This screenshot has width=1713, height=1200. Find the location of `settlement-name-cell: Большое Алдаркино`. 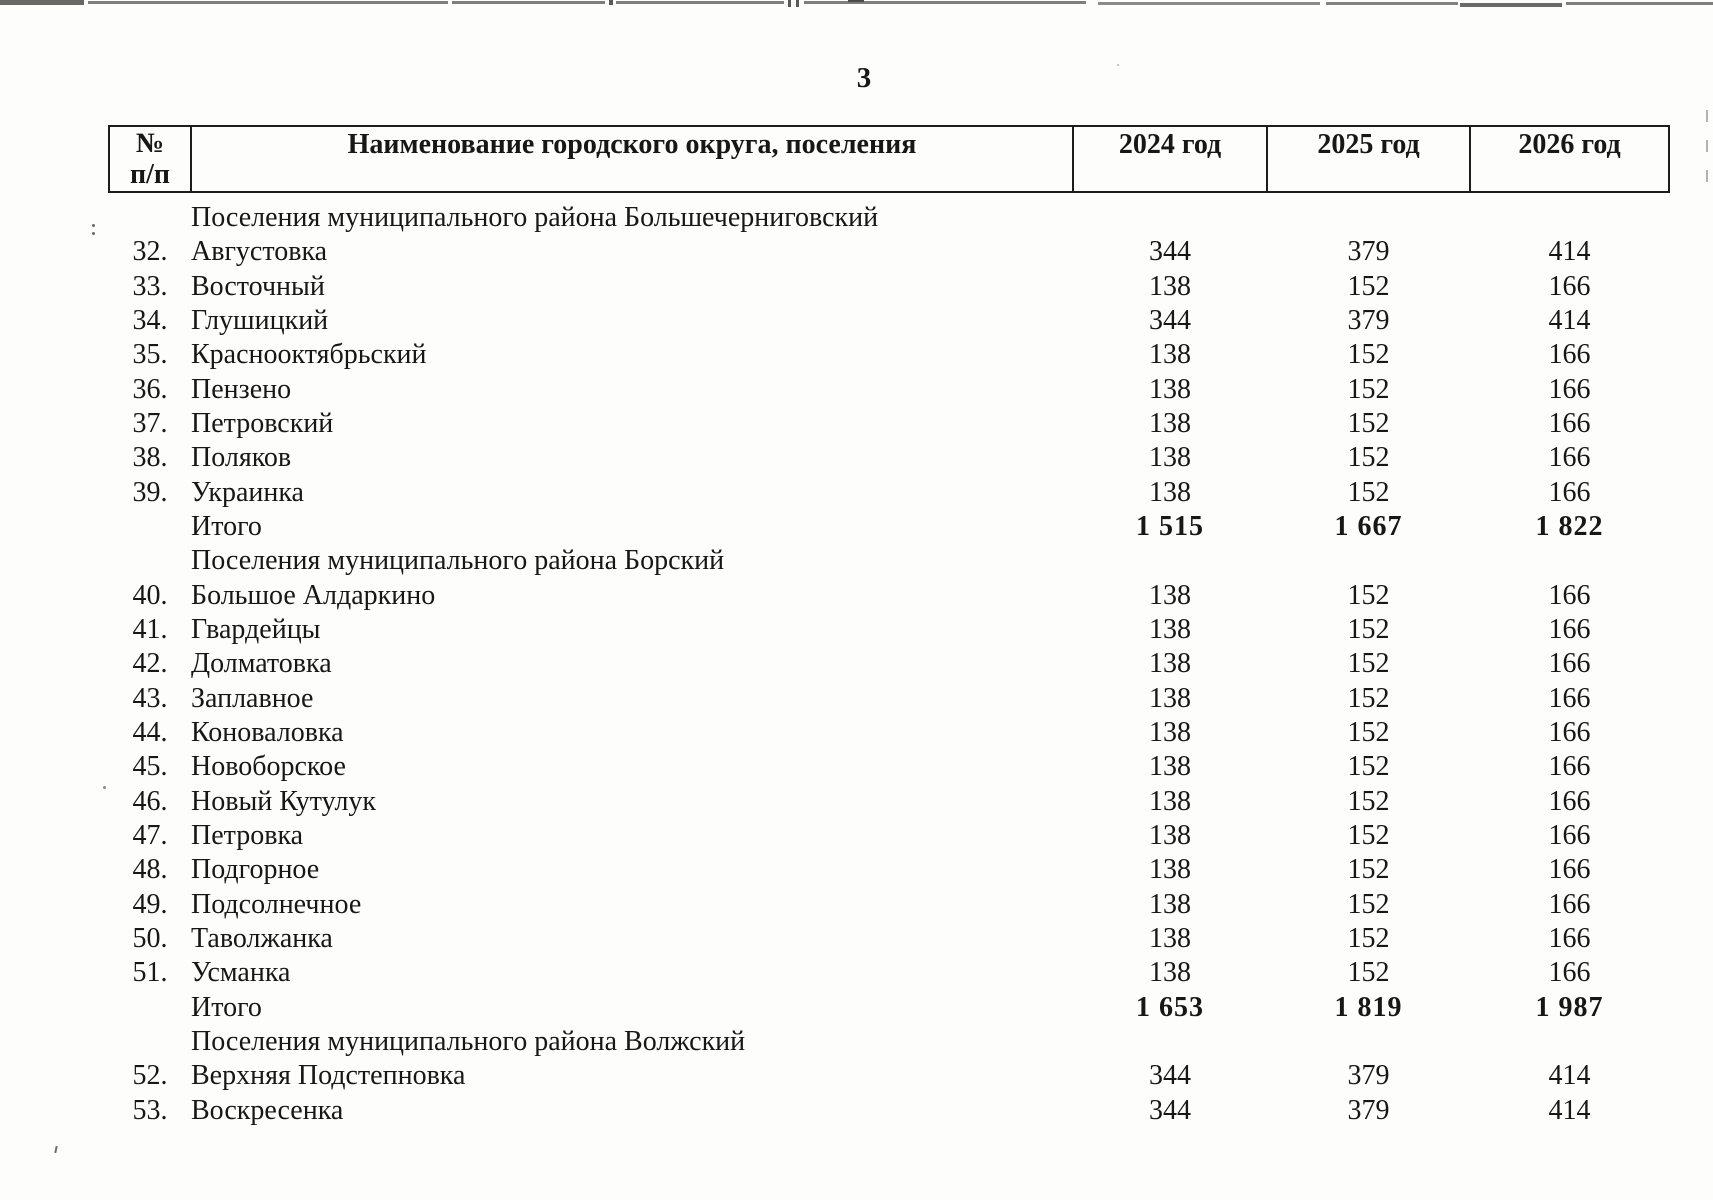

settlement-name-cell: Большое Алдаркино is located at coordinates (313, 595).